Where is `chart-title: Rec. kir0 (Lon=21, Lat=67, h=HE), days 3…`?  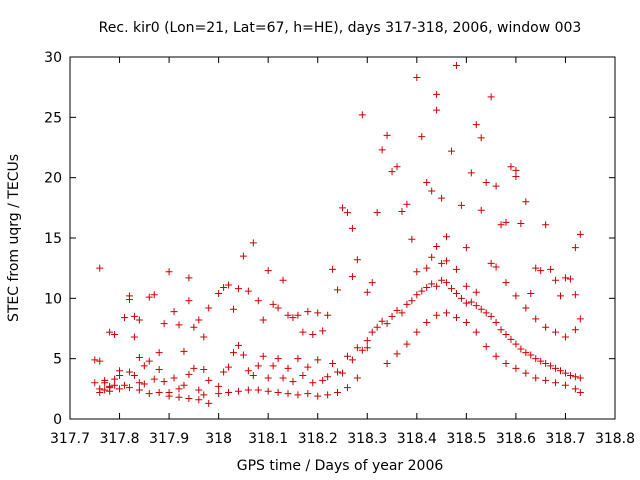 chart-title: Rec. kir0 (Lon=21, Lat=67, h=HE), days 3… is located at coordinates (340, 28).